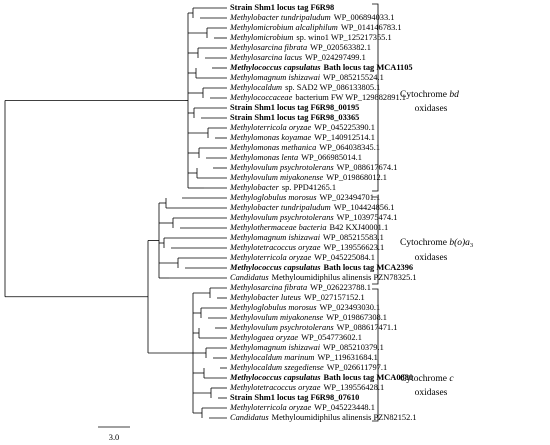  I want to click on accession: WP_054773602.1, so click(331, 337).